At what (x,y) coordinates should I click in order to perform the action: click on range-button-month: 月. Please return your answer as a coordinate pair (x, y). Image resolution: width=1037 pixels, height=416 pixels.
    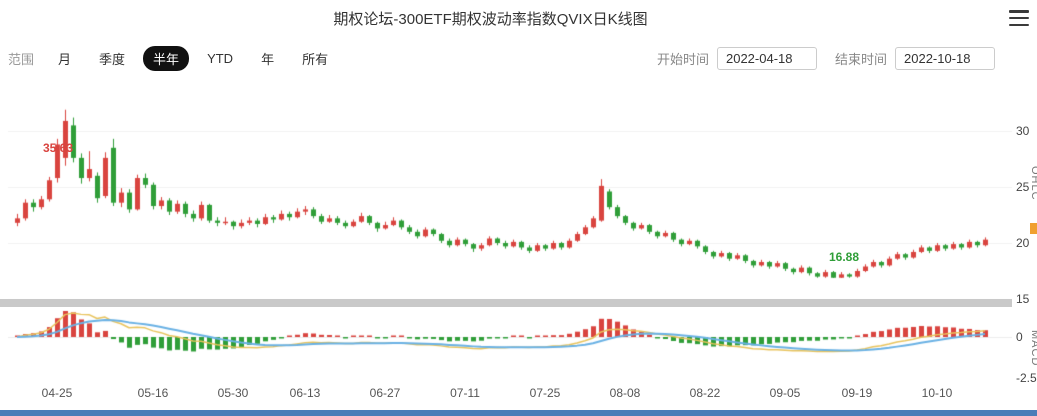
    Looking at the image, I should click on (64, 58).